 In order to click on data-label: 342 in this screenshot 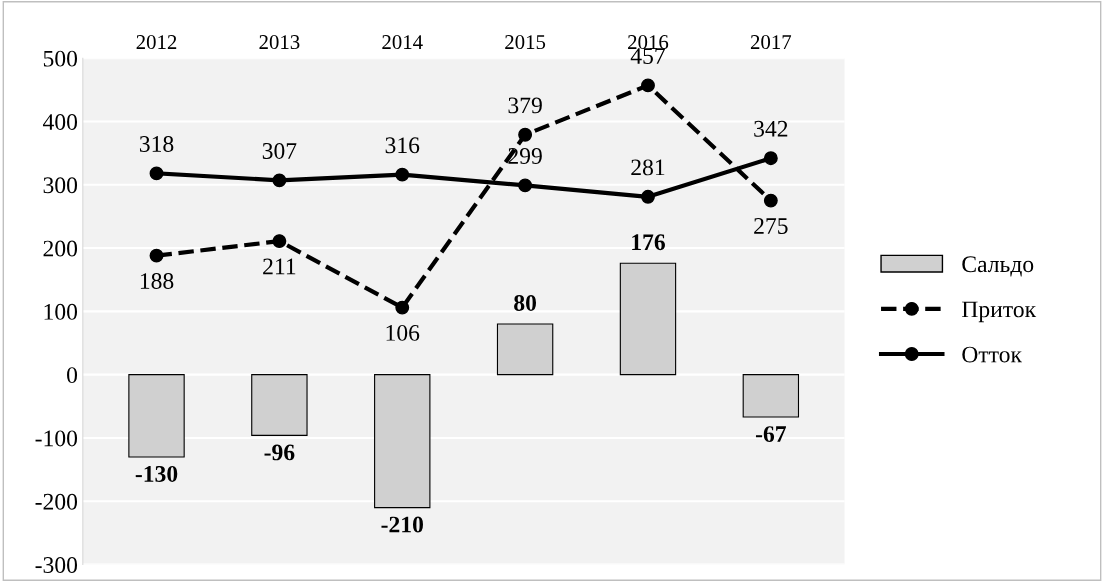, I will do `click(771, 128)`.